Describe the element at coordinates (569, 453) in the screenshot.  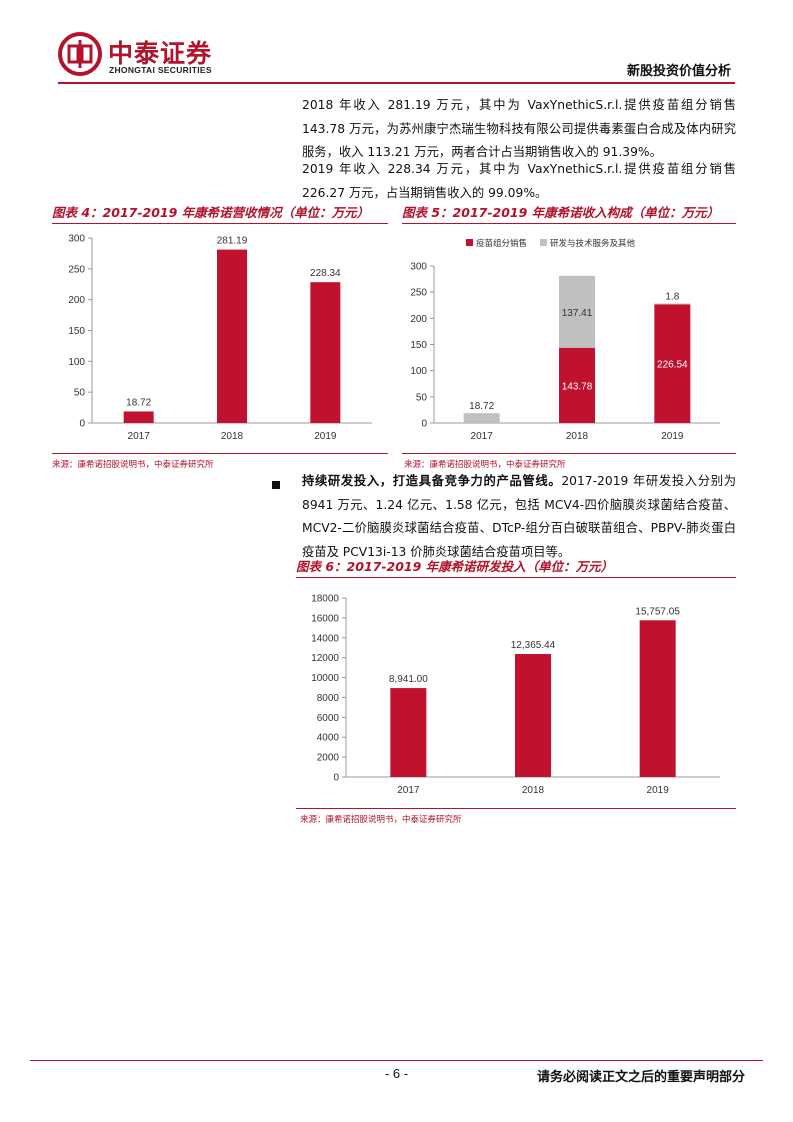
I see `figure-5-source-divider` at that location.